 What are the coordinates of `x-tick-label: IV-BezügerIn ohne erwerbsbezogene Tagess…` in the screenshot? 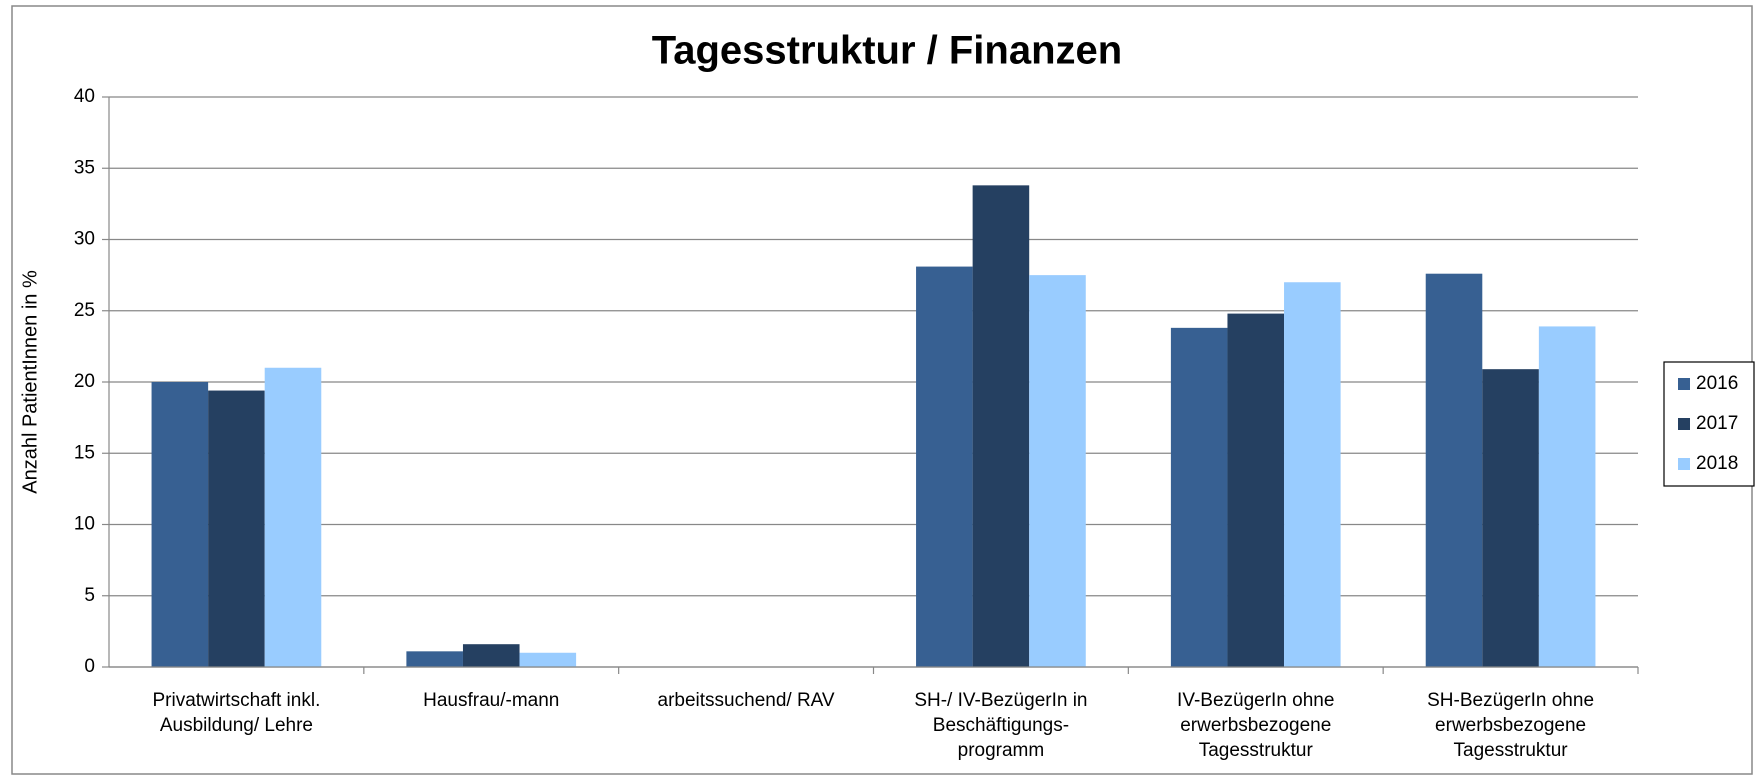 It's located at (1256, 725).